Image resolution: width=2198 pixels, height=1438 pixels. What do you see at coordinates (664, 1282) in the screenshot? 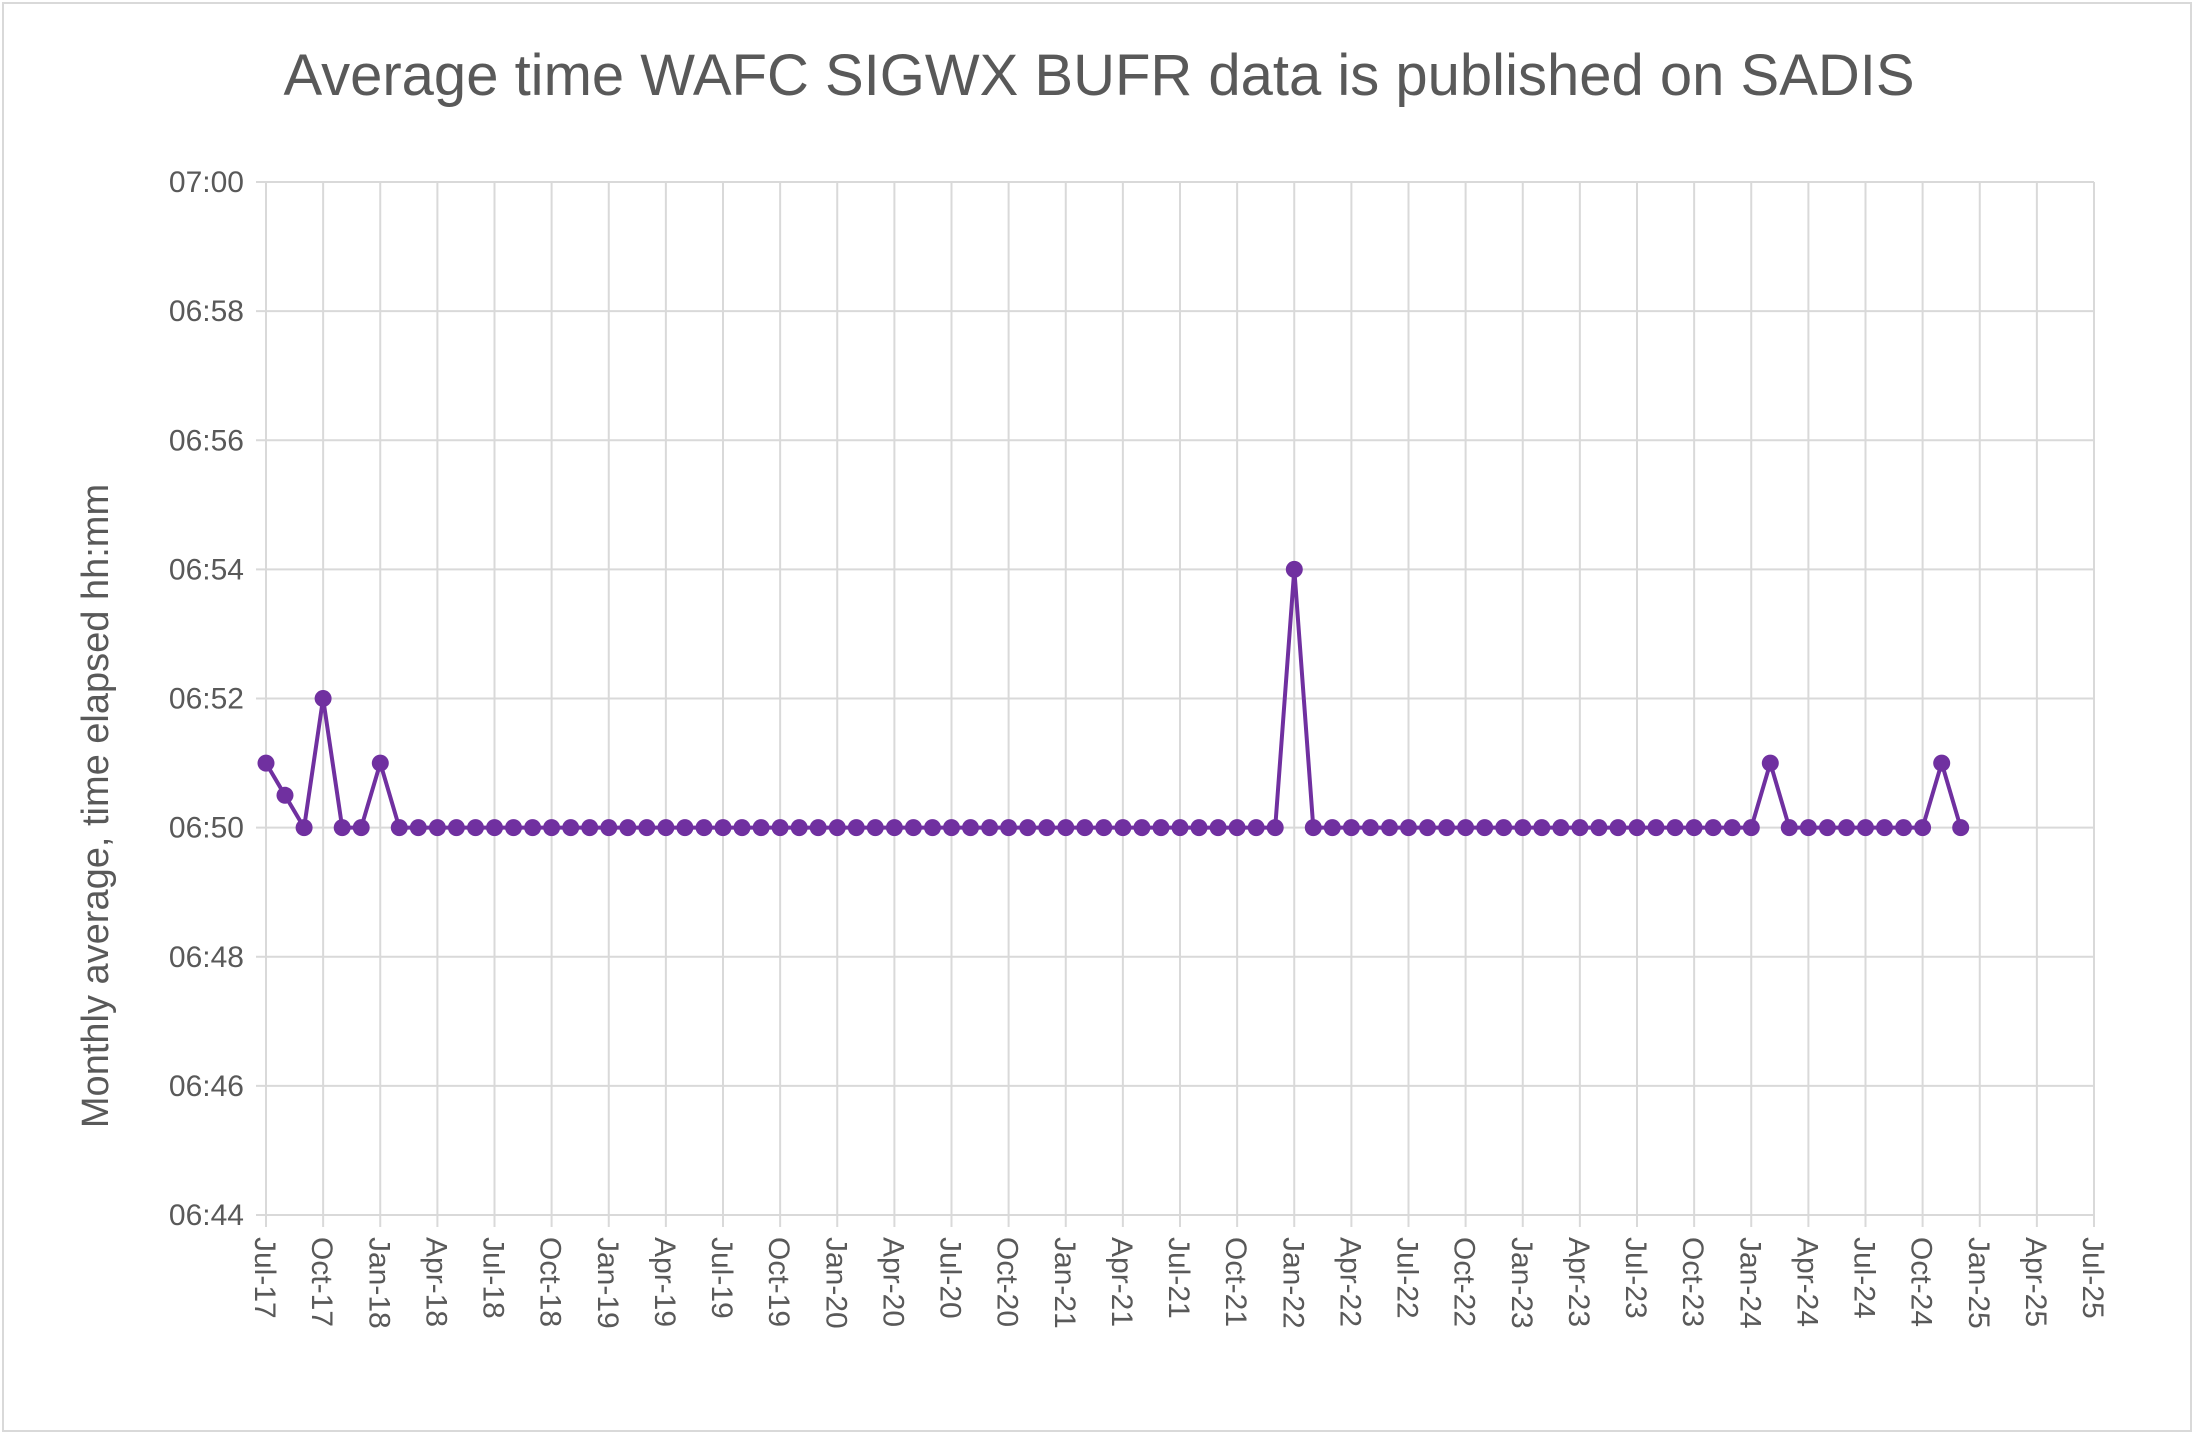
I see `x-tick-label: Apr-19` at bounding box center [664, 1282].